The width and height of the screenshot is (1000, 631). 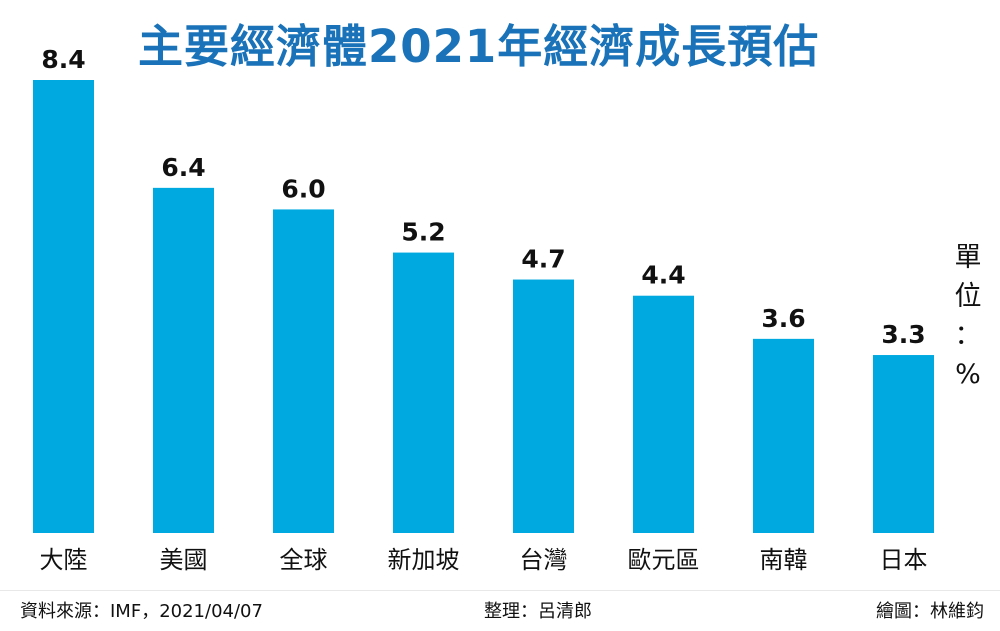 What do you see at coordinates (664, 560) in the screenshot?
I see `category-label-5: 歐元區` at bounding box center [664, 560].